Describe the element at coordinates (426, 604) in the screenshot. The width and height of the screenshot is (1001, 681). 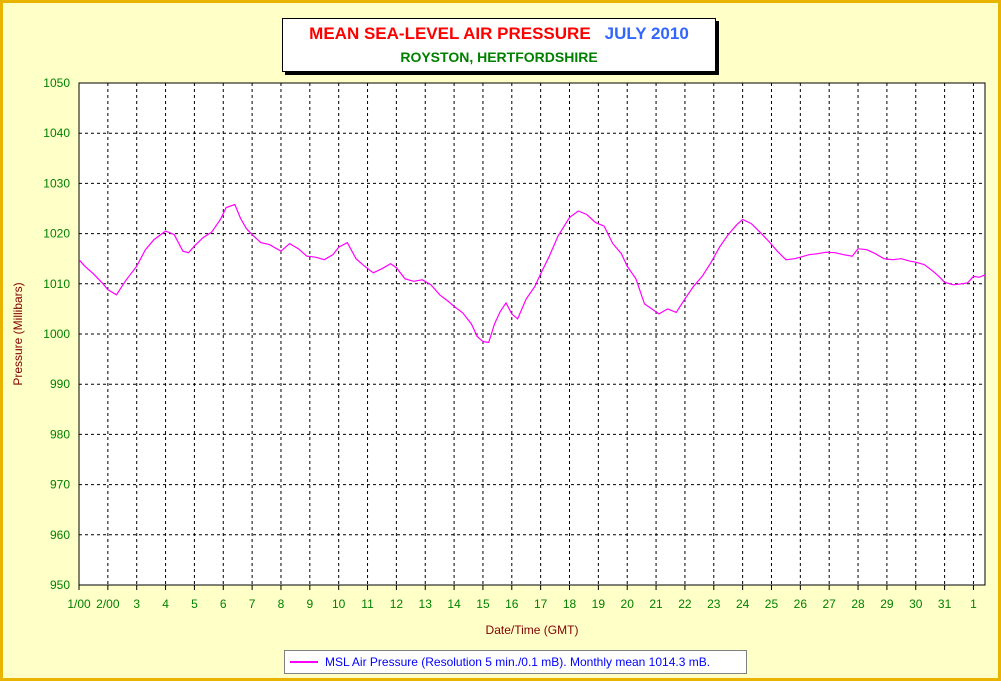
I see `x-tick-label: 13` at that location.